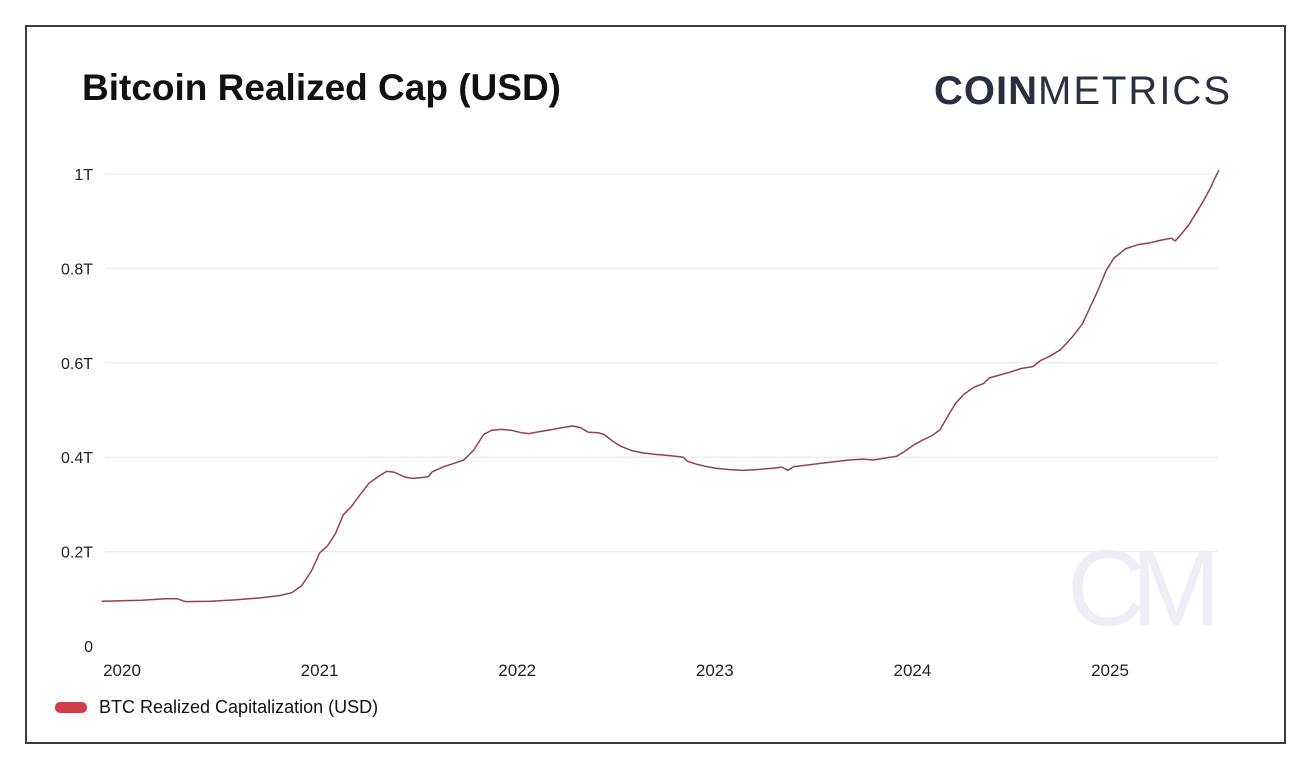 The width and height of the screenshot is (1310, 769). Describe the element at coordinates (1110, 670) in the screenshot. I see `x-tick-label: 2025` at that location.